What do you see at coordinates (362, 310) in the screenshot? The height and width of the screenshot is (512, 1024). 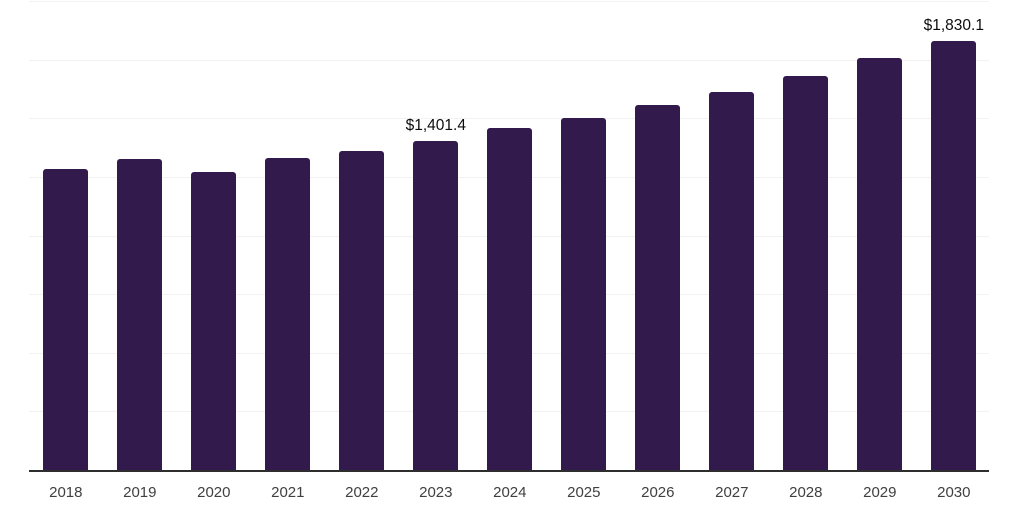 I see `bar-2022` at bounding box center [362, 310].